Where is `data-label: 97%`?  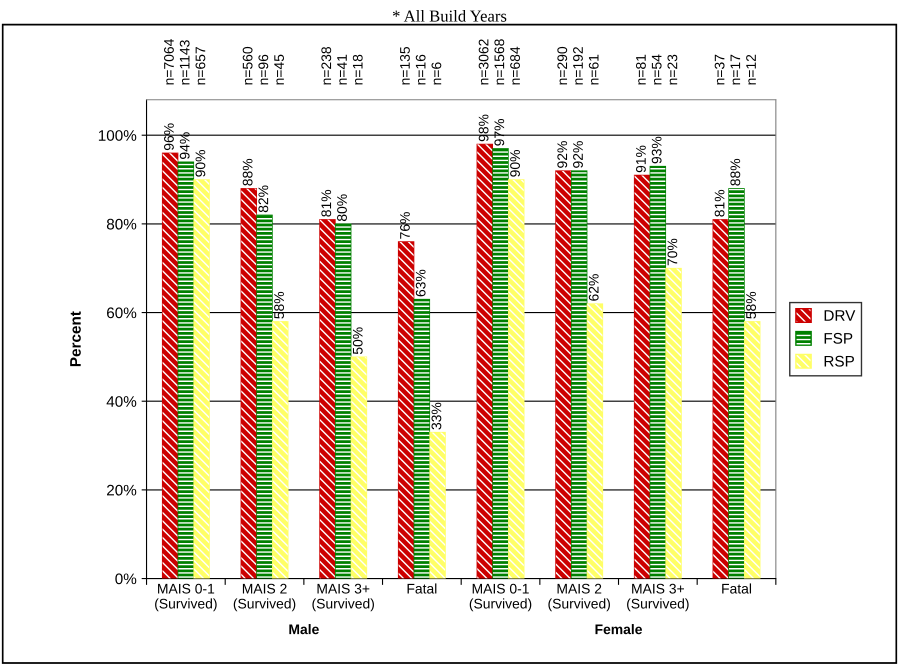
data-label: 97% is located at coordinates (499, 132).